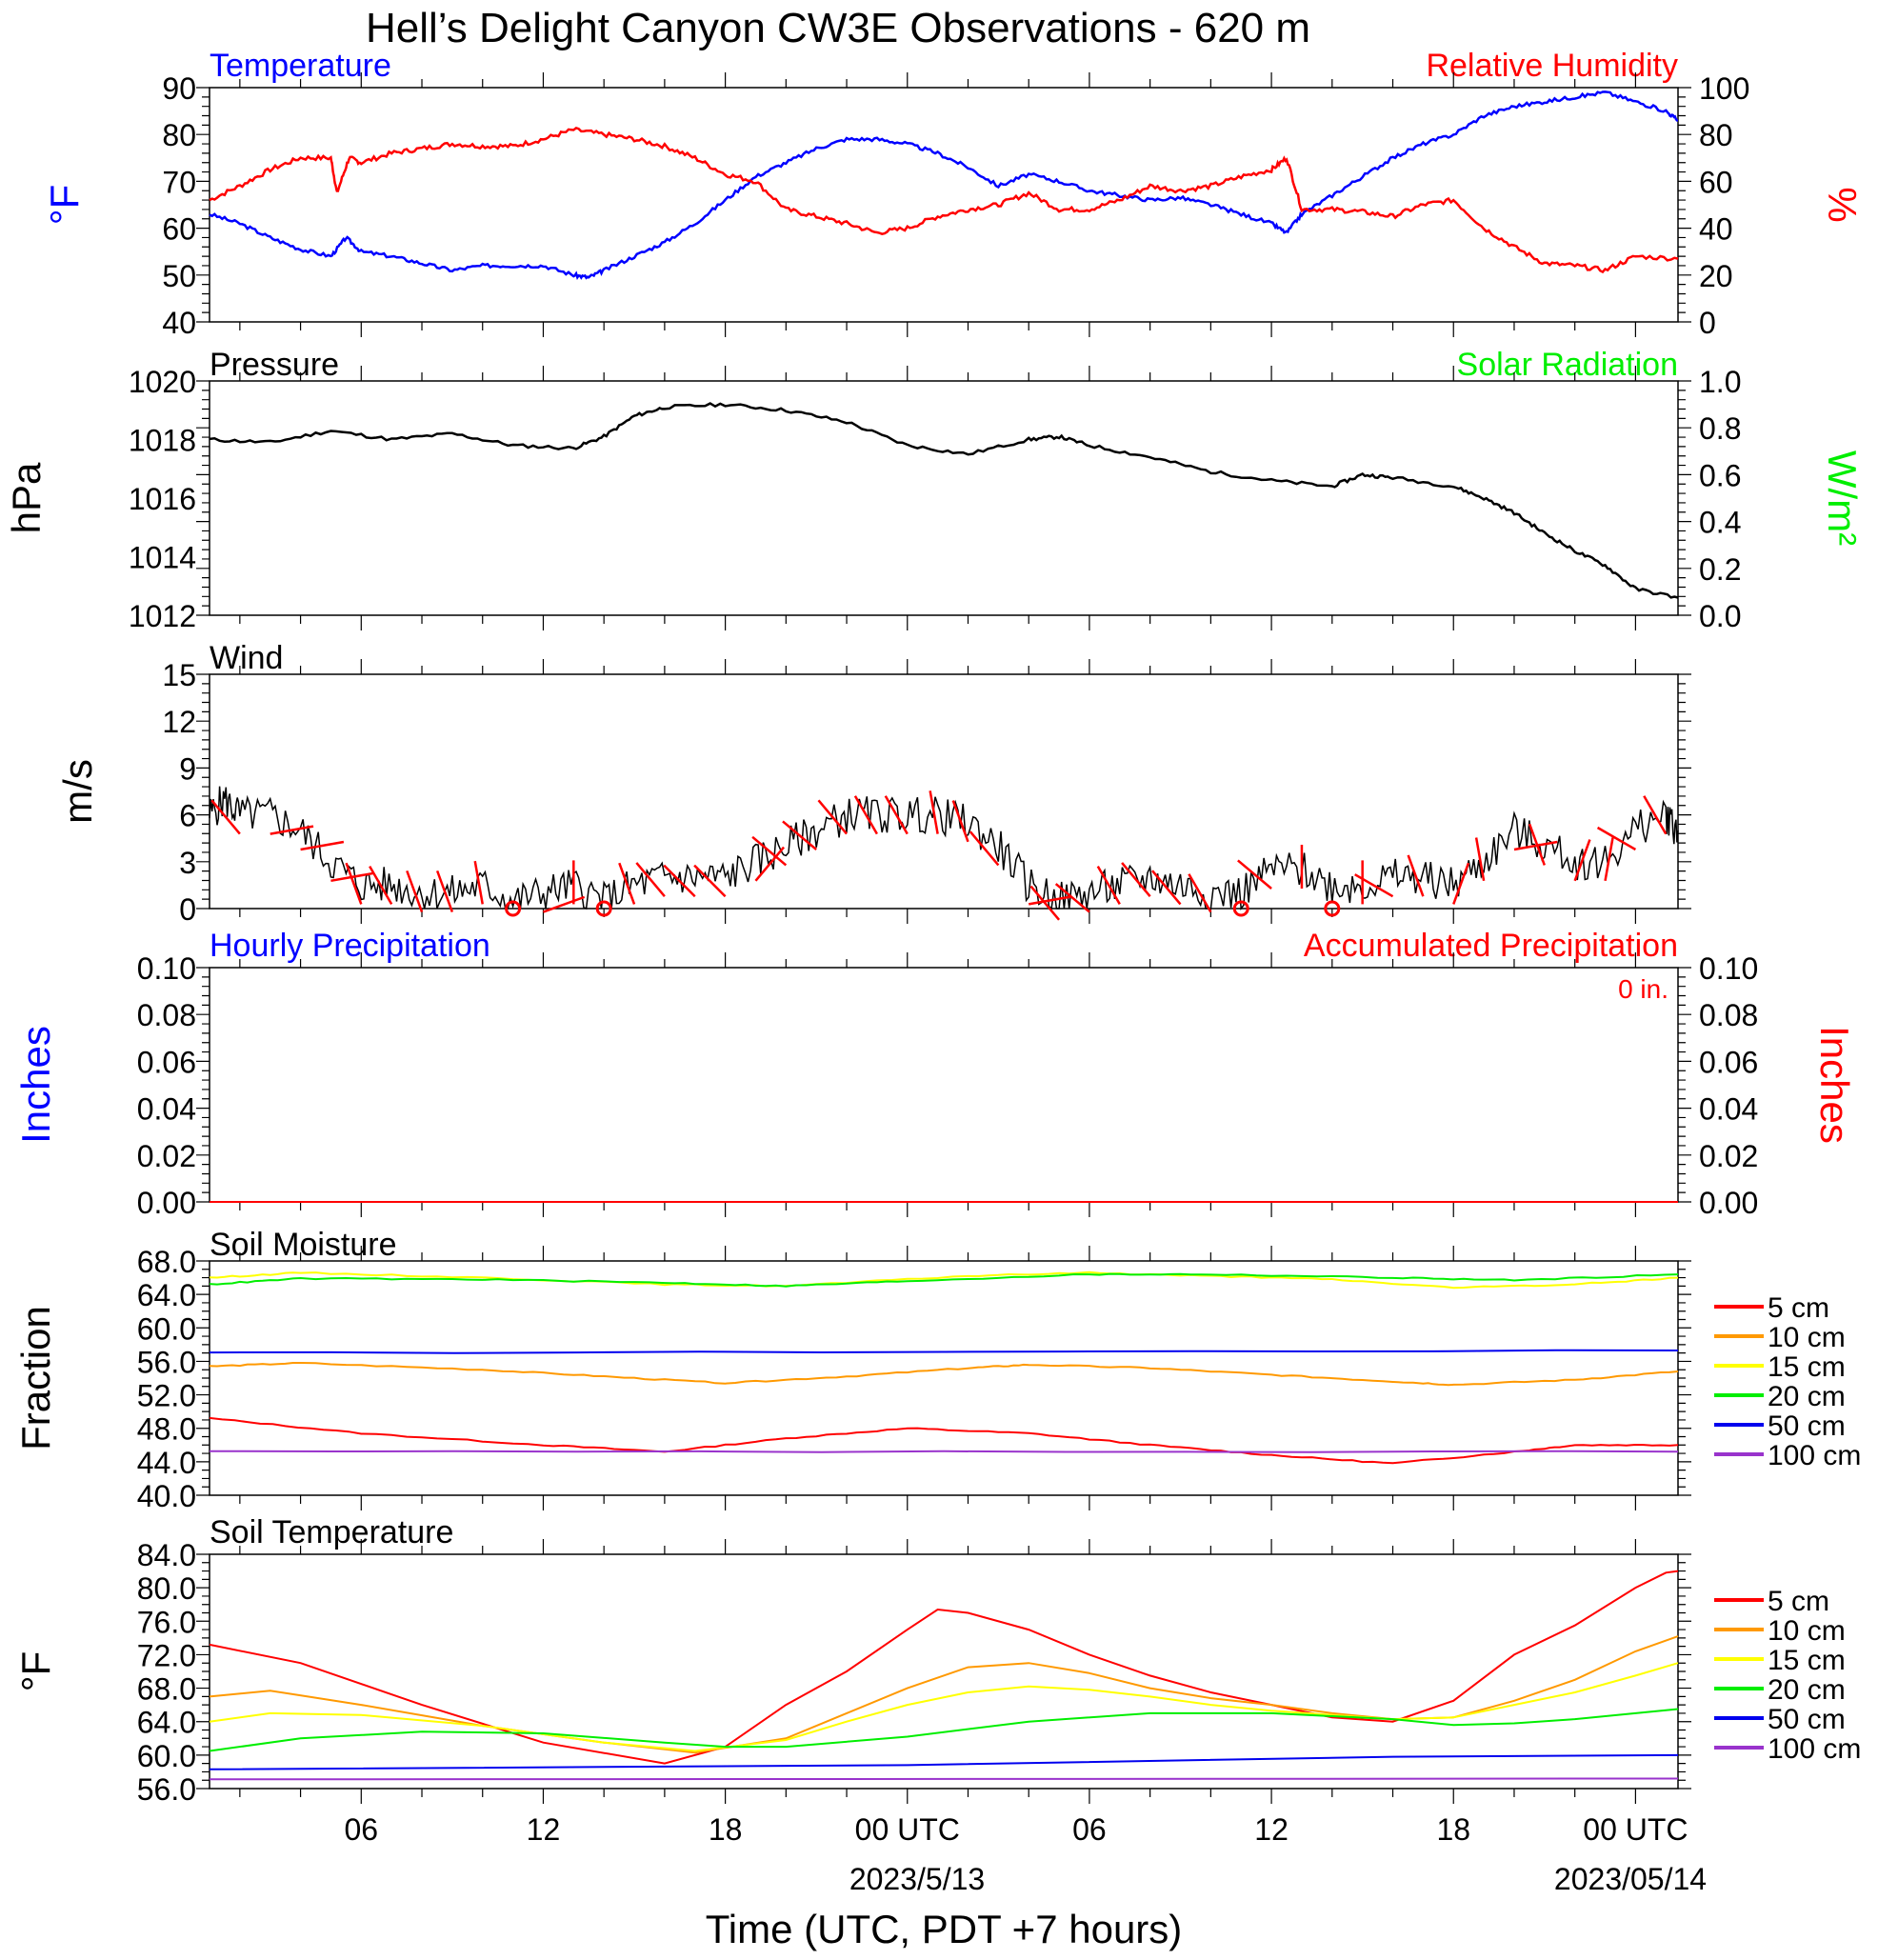 This screenshot has height=1960, width=1878. I want to click on panel-precipitation-frame, so click(944, 1085).